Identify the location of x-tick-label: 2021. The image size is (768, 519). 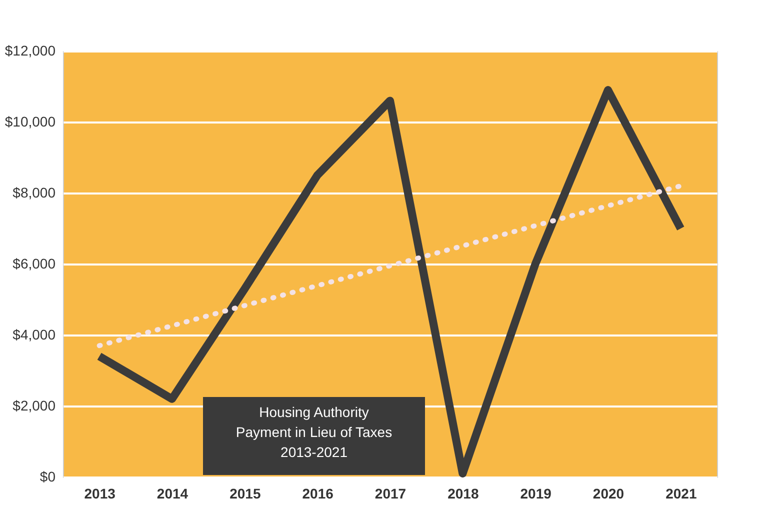
(681, 494).